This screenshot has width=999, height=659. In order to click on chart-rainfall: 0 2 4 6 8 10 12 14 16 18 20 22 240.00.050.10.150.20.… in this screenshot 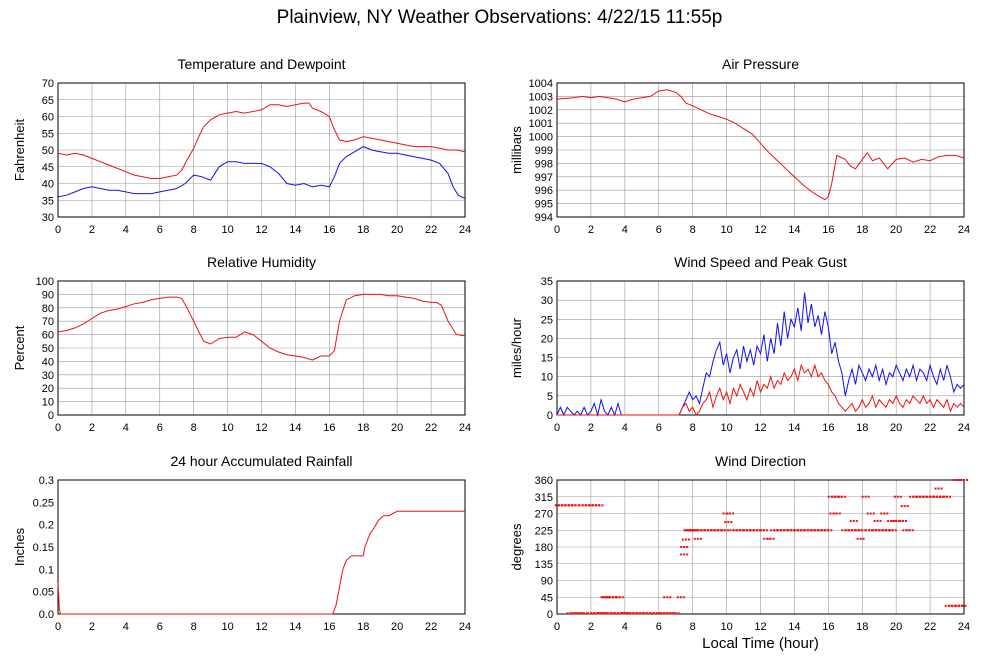, I will do `click(241, 543)`.